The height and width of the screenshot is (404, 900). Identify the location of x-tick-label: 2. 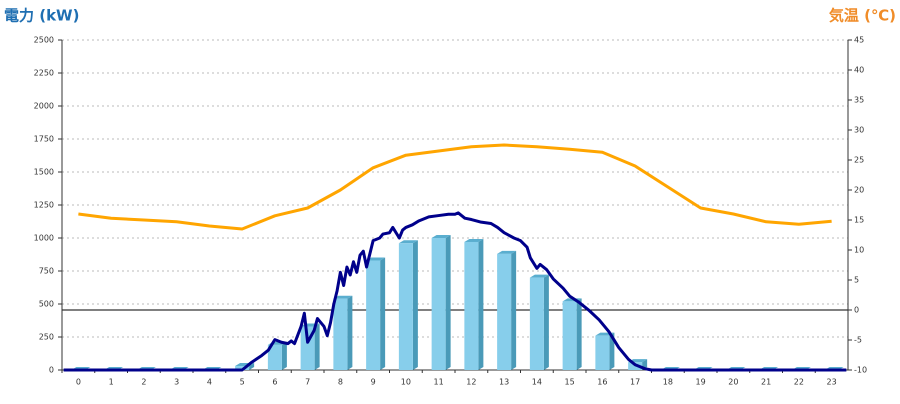
(143, 382).